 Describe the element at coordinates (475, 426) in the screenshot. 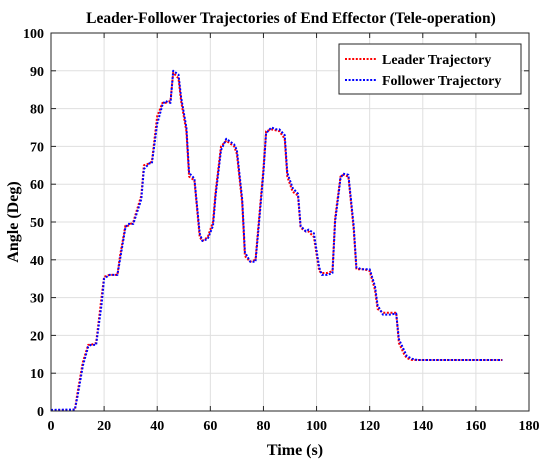

I see `x-tick-label: 160` at that location.